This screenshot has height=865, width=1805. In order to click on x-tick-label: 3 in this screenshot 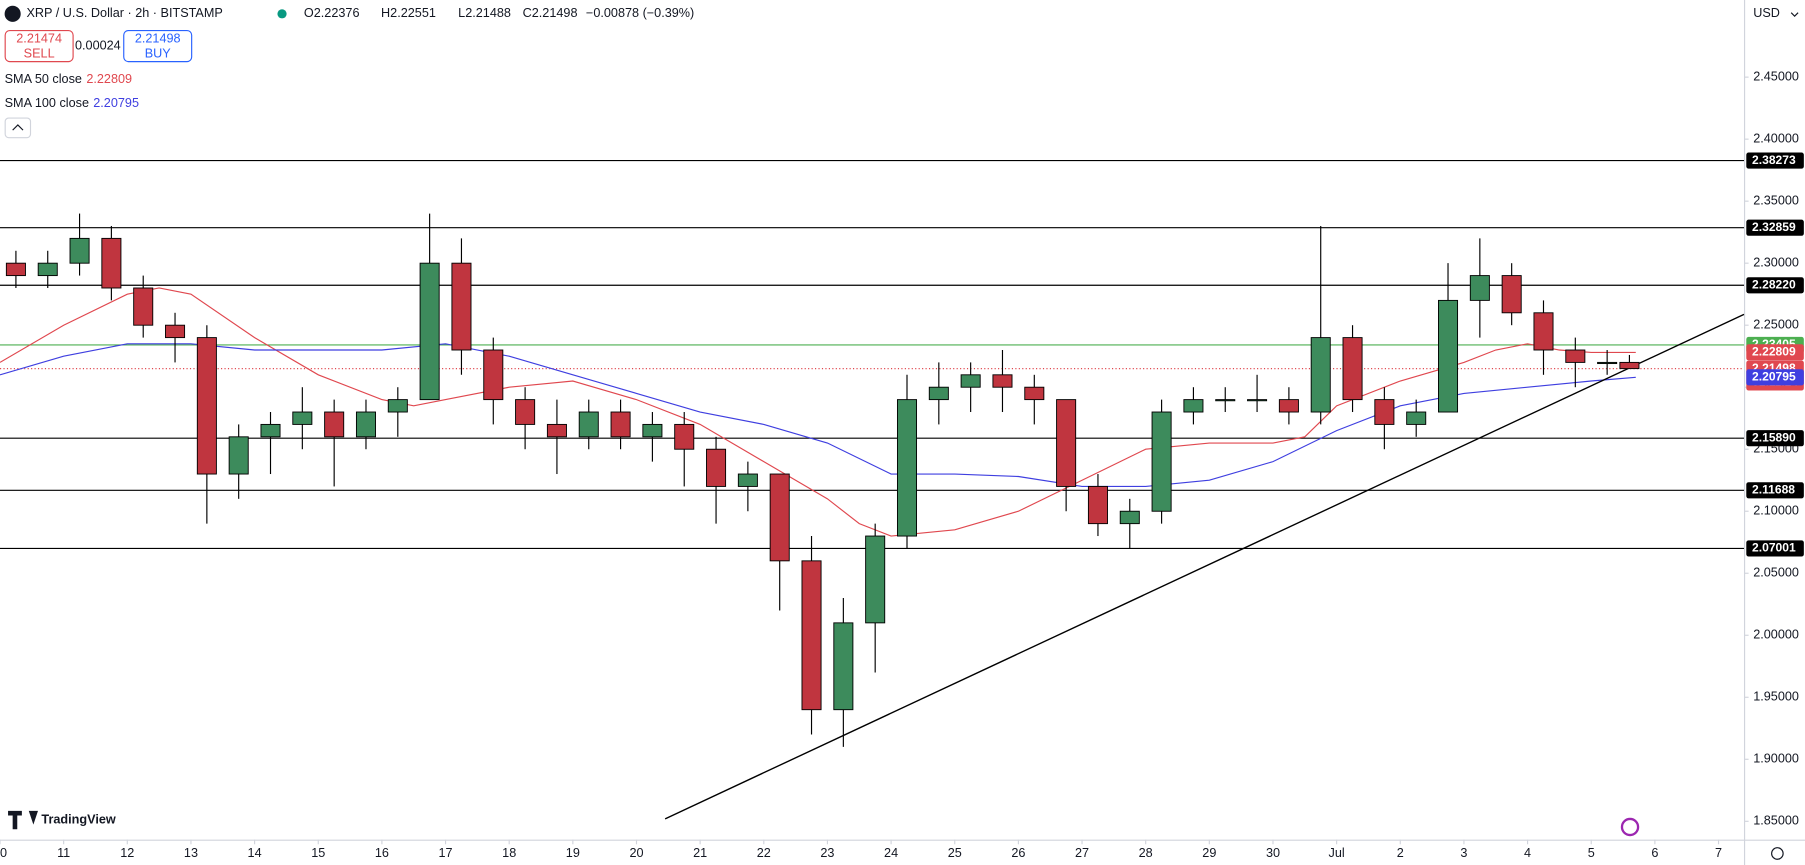, I will do `click(1463, 853)`.